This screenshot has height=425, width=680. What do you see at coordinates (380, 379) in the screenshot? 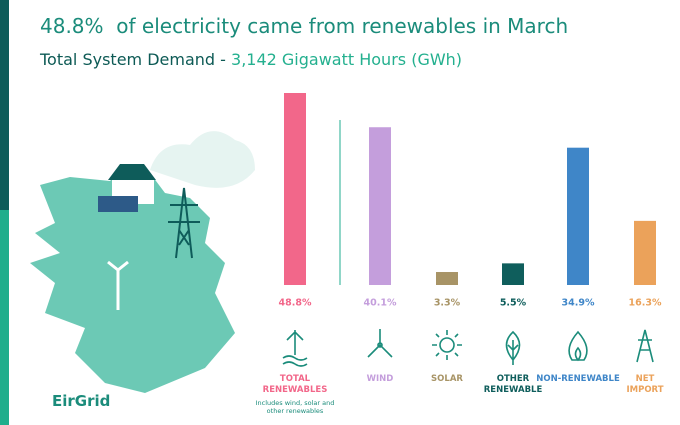
I see `category-label: WIND` at bounding box center [380, 379].